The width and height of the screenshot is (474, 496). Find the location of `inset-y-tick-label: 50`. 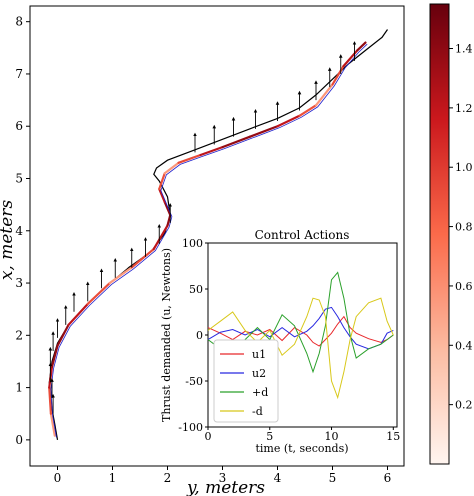

inset-y-tick-label: 50 is located at coordinates (196, 289).